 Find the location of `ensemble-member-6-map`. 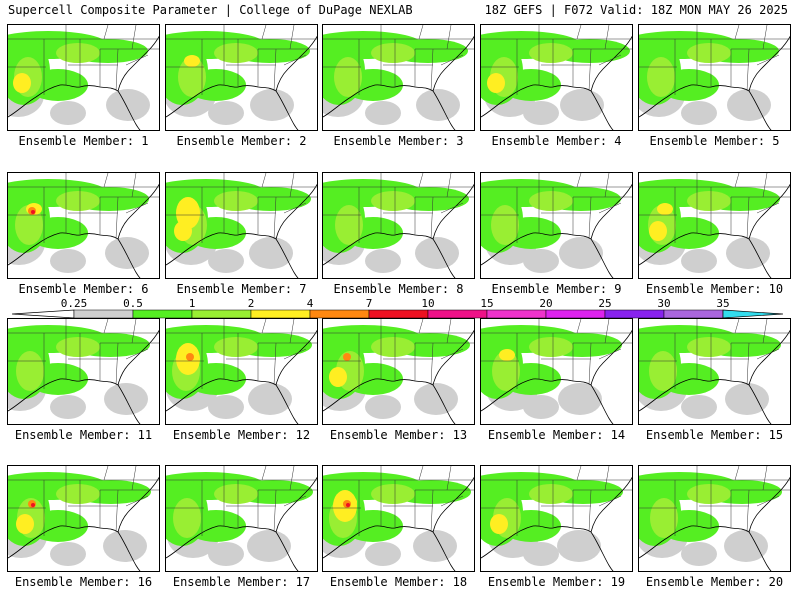

ensemble-member-6-map is located at coordinates (83, 225).